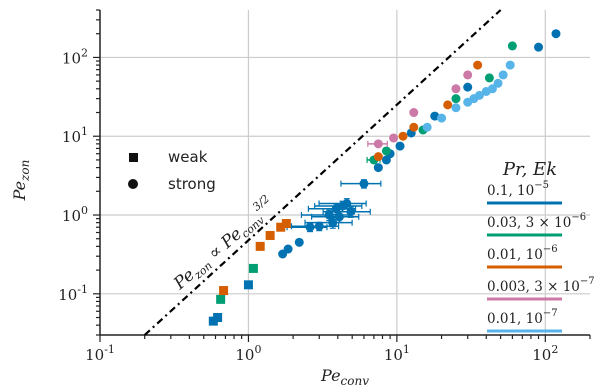  I want to click on marker-legend: weak strong, so click(172, 170).